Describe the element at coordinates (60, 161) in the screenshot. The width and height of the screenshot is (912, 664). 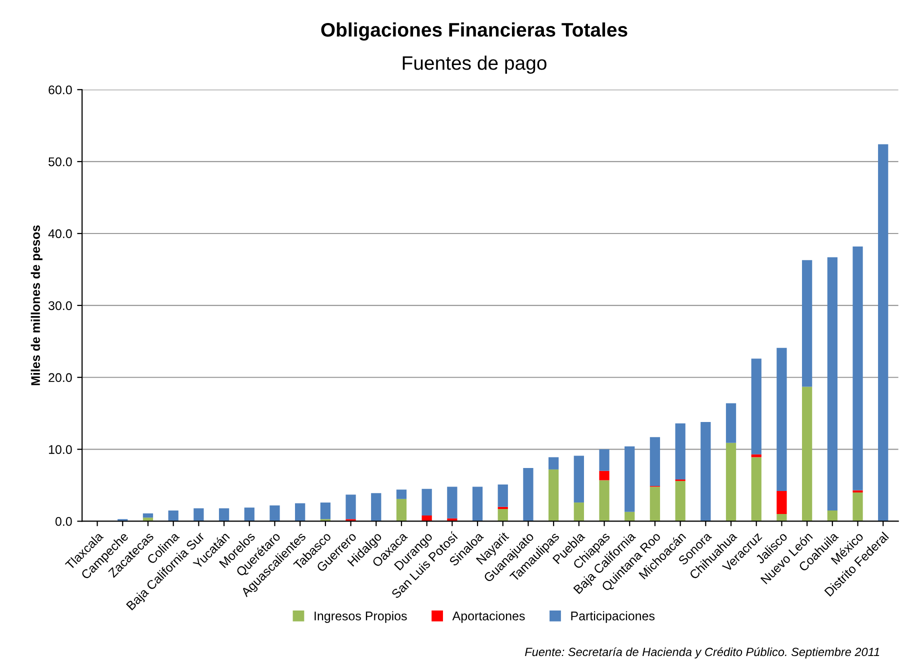
I see `y-tick-label: 50.0` at that location.